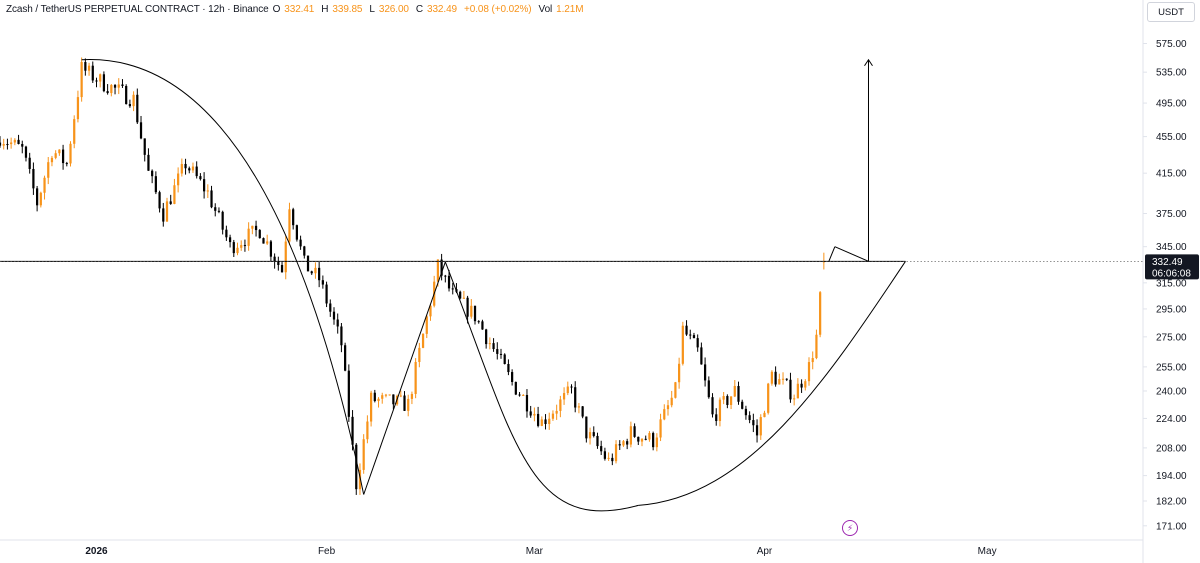 The image size is (1200, 563). I want to click on y-tick-label: 495.00, so click(1171, 104).